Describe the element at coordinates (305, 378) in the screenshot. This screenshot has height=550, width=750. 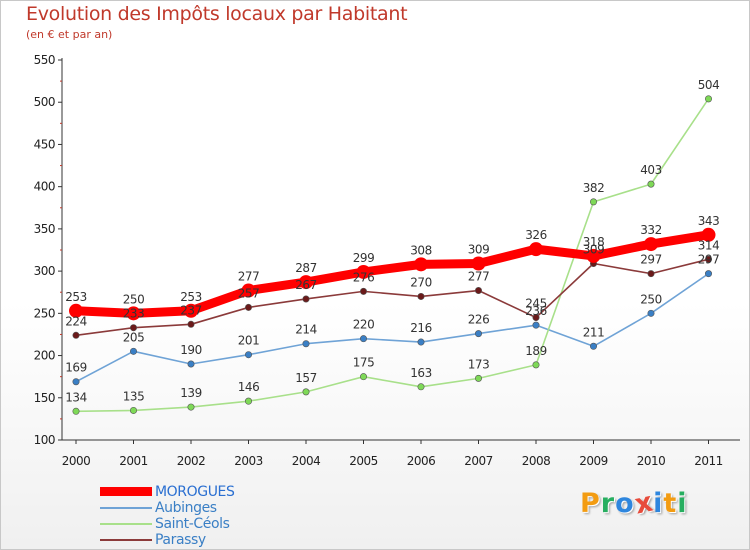
I see `data-label: 157` at that location.